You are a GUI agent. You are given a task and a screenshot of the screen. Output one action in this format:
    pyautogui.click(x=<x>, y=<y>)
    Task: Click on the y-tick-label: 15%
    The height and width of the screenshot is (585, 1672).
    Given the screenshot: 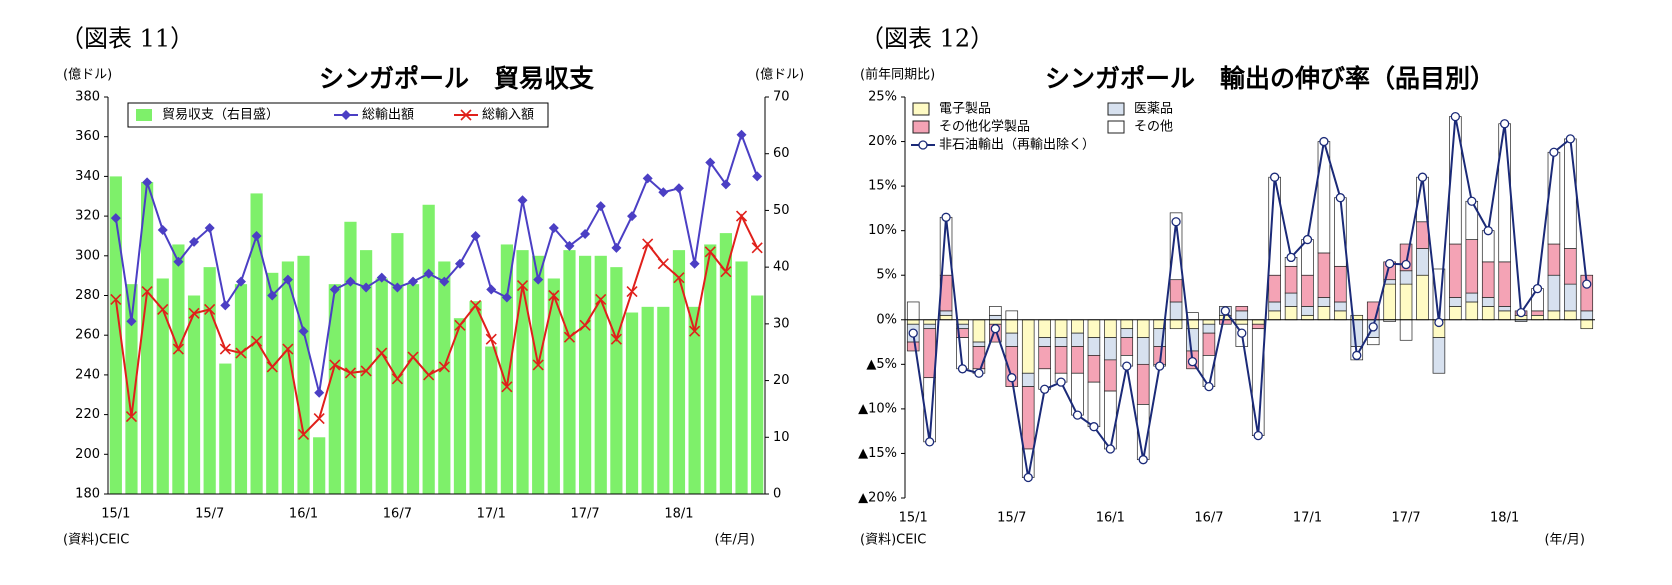 What is the action you would take?
    pyautogui.click(x=882, y=186)
    